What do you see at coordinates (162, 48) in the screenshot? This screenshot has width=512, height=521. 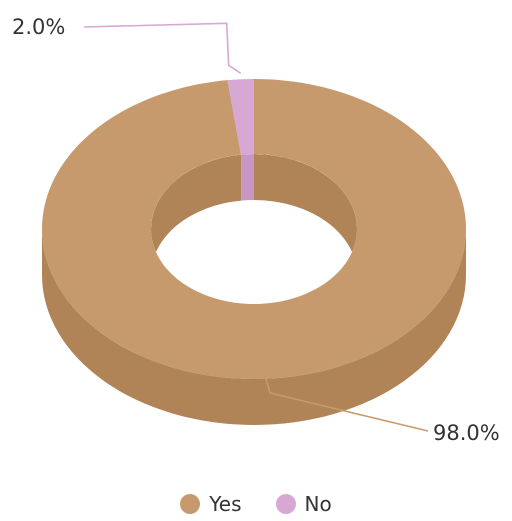 I see `leader-line-no` at bounding box center [162, 48].